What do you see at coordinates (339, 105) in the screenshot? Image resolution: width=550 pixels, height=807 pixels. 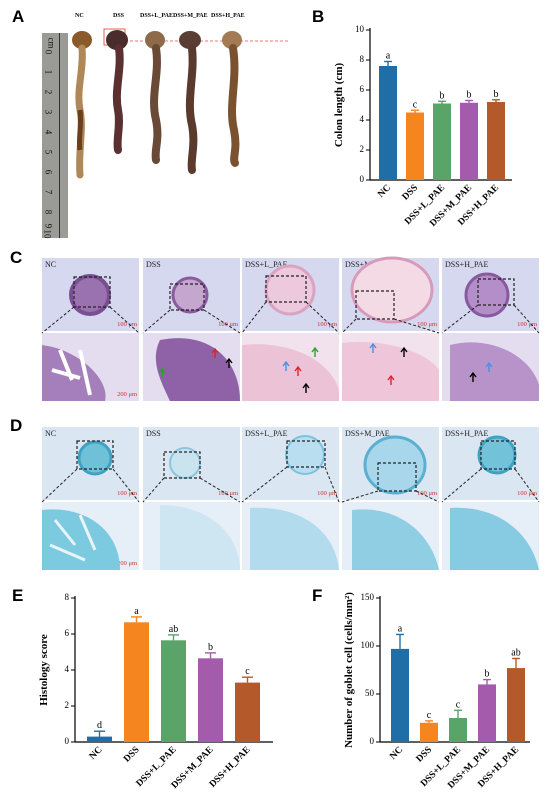 I see `y-axis-label: Colon length (cm)` at bounding box center [339, 105].